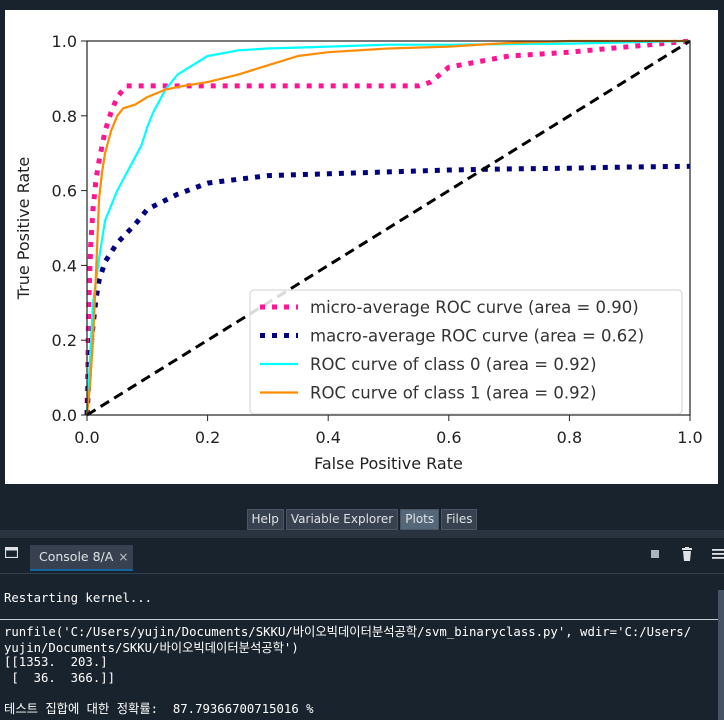 The width and height of the screenshot is (724, 720). I want to click on y-tick-label: 0.8, so click(64, 116).